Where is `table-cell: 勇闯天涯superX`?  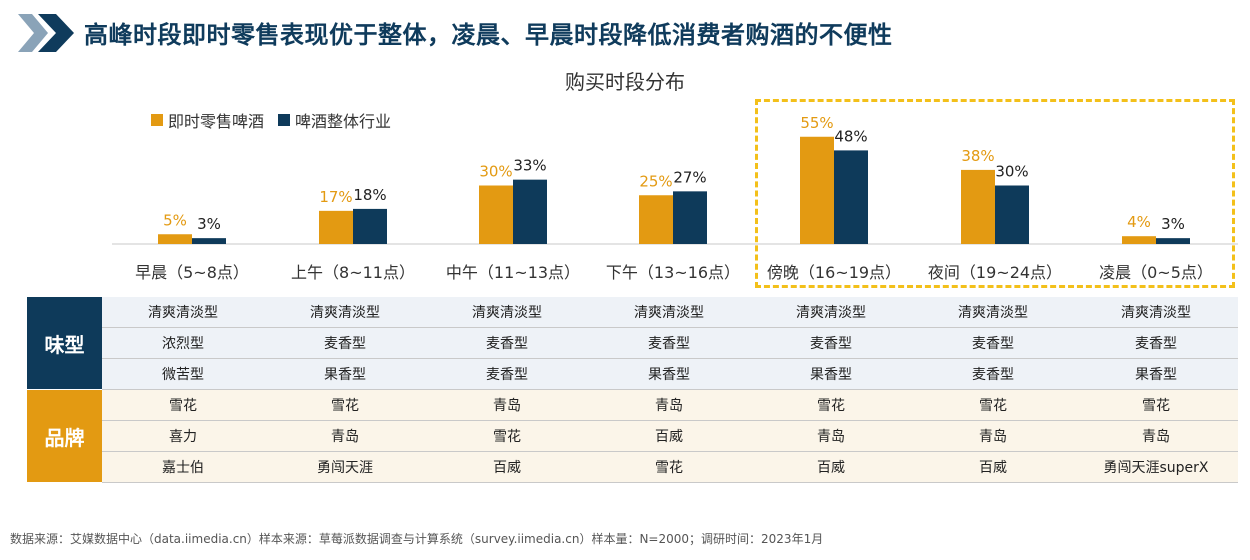
table-cell: 勇闯天涯superX is located at coordinates (1156, 467).